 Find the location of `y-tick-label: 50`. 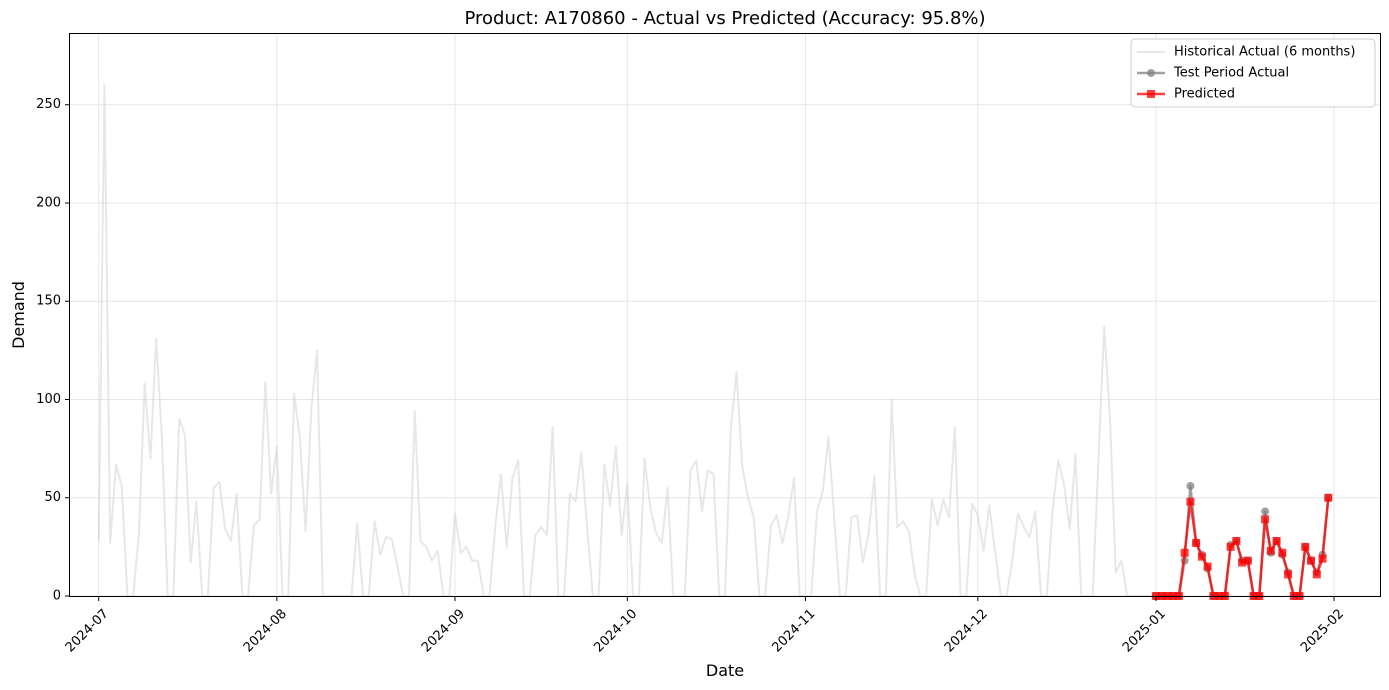

y-tick-label: 50 is located at coordinates (52, 497).